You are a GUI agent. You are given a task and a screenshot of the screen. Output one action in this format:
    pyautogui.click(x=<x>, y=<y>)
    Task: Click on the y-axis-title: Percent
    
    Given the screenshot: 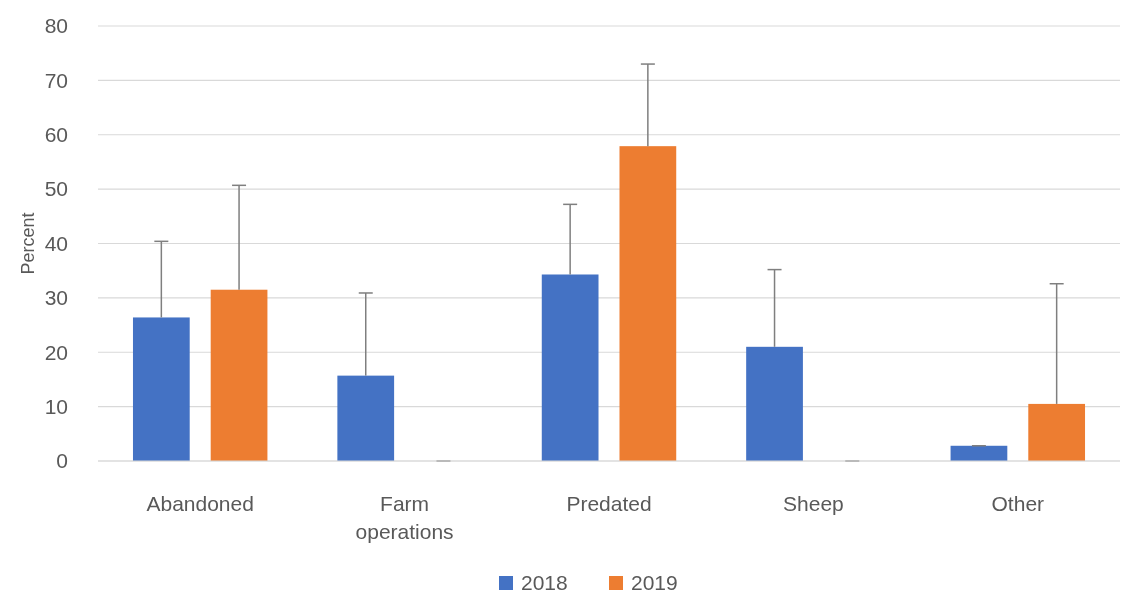 What is the action you would take?
    pyautogui.click(x=27, y=243)
    